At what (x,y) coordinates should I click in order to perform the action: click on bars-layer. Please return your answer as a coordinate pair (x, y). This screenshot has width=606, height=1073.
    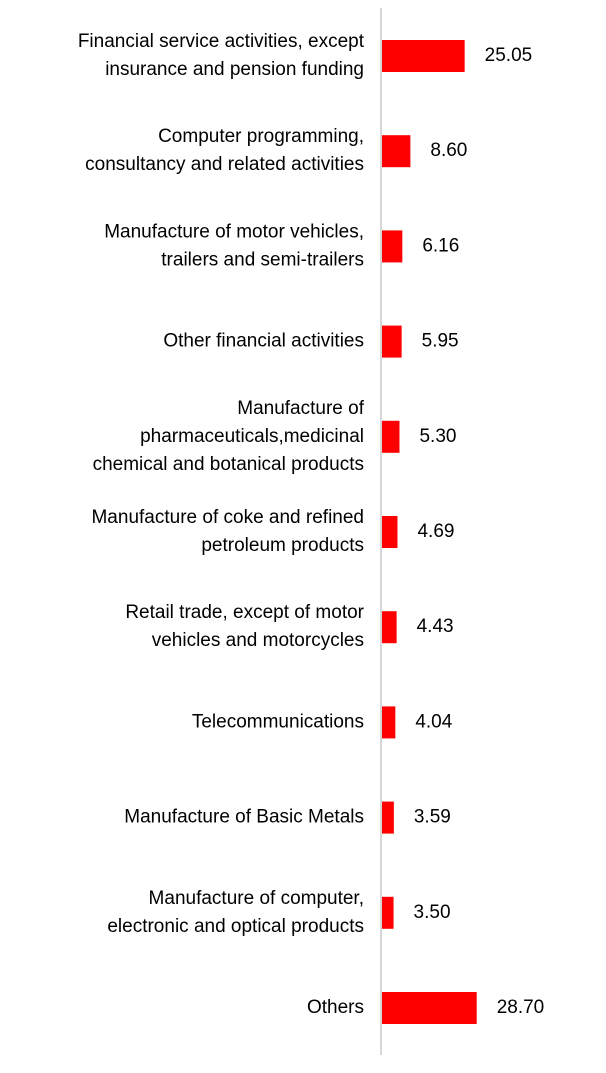
    Looking at the image, I should click on (429, 532).